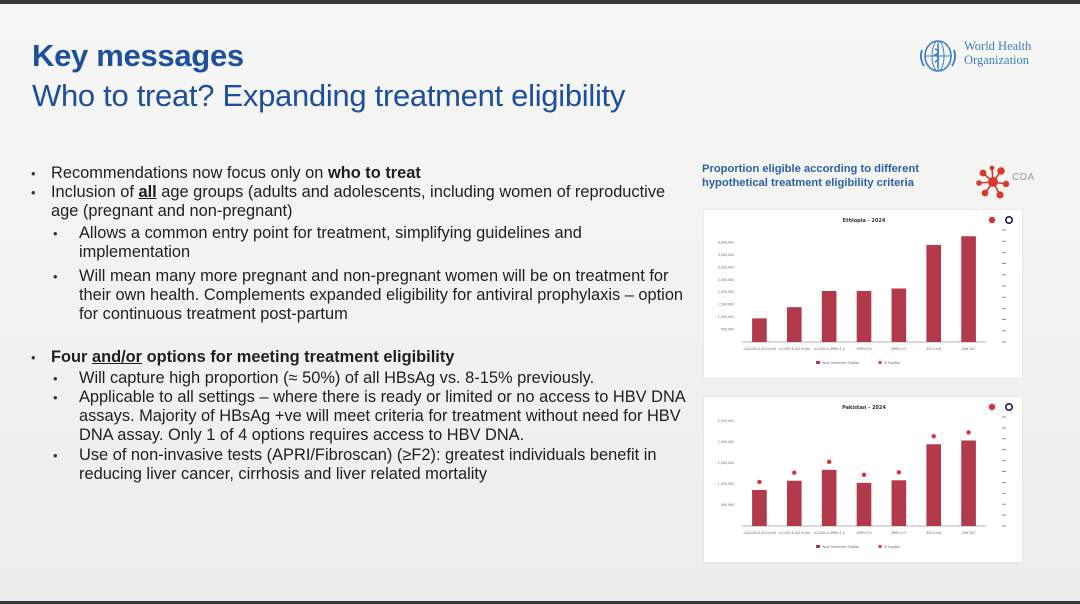 This screenshot has height=604, width=1080. Describe the element at coordinates (726, 255) in the screenshot. I see `y-tick-label: 3,500,000` at that location.